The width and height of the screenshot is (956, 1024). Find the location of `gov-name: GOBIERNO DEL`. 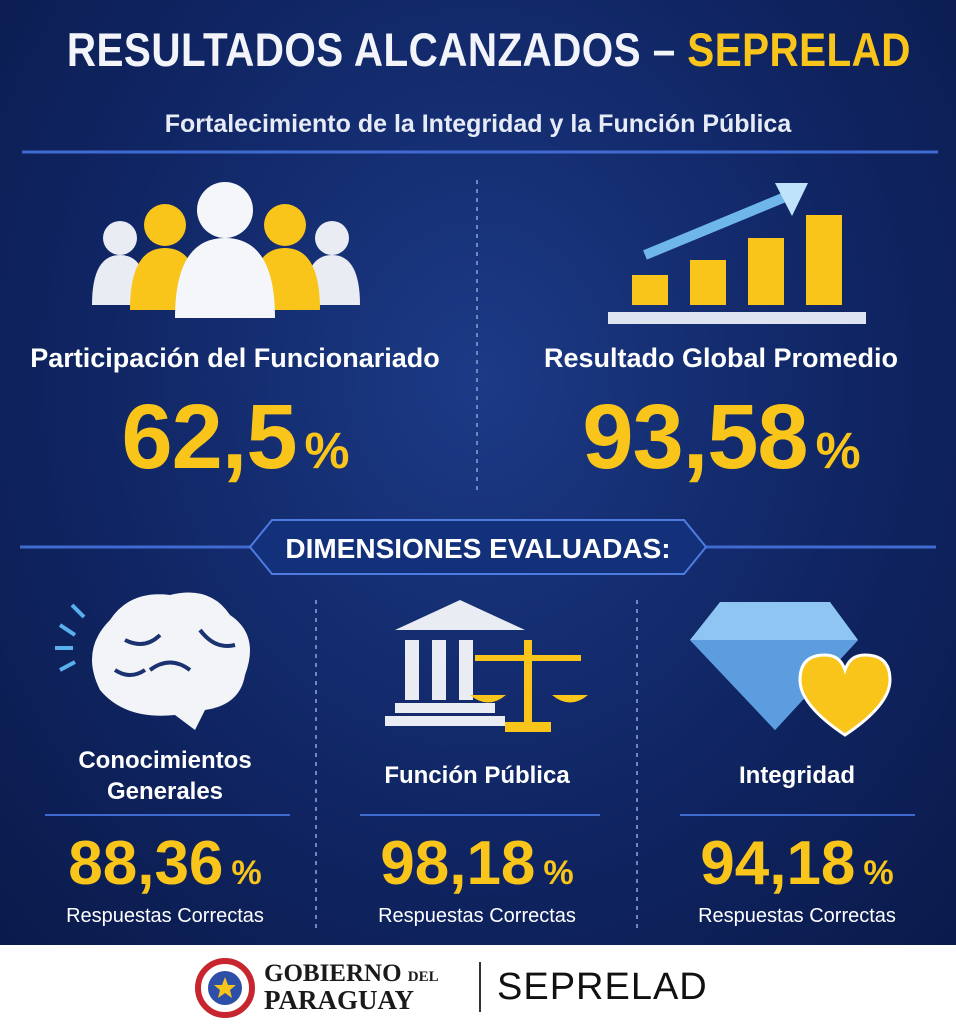

gov-name: GOBIERNO DEL is located at coordinates (351, 974).